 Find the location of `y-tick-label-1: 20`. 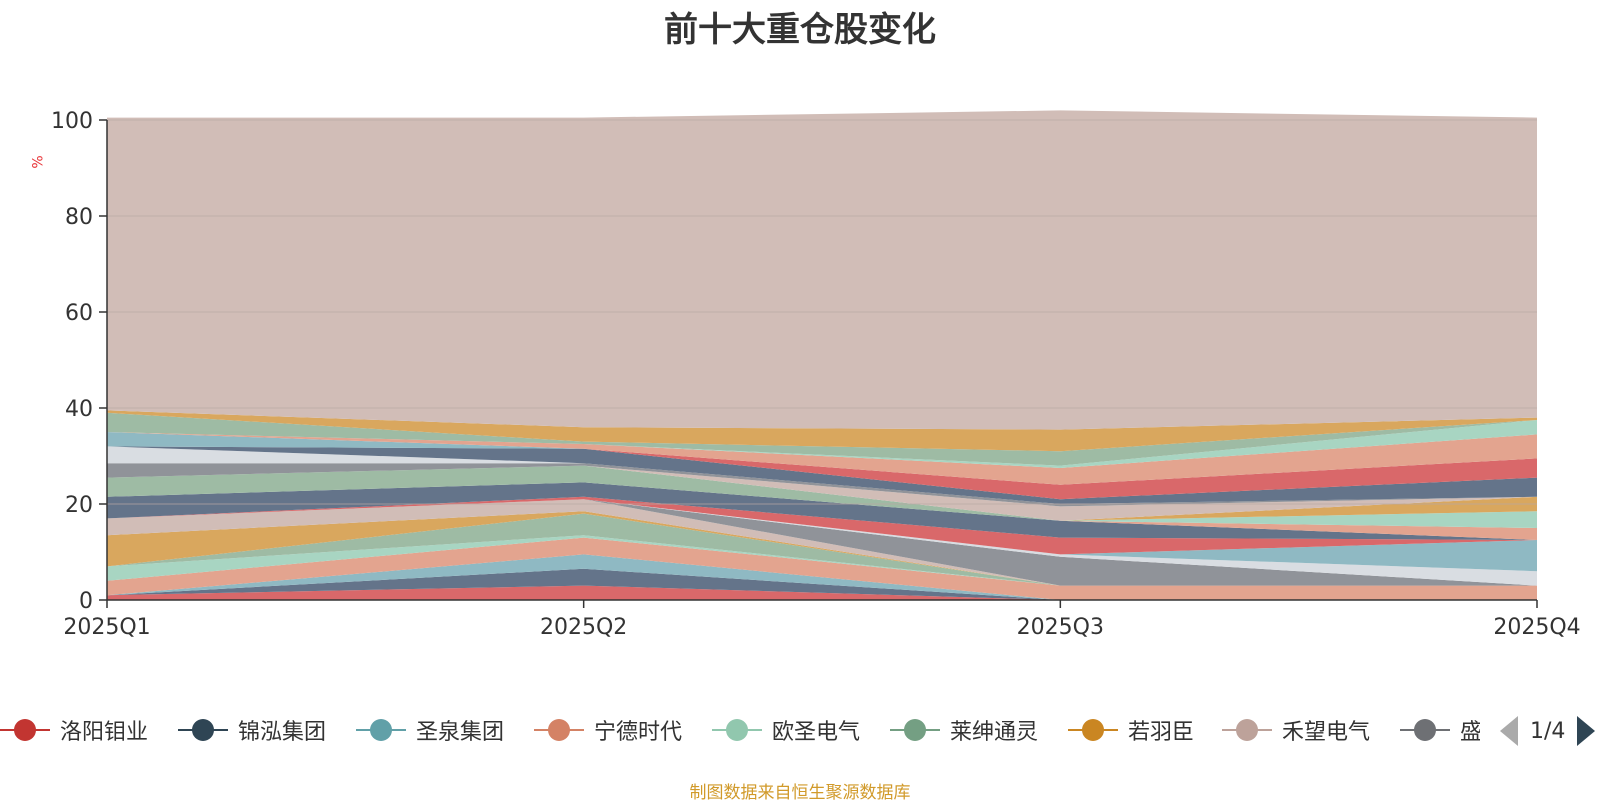

y-tick-label-1: 20 is located at coordinates (79, 505).